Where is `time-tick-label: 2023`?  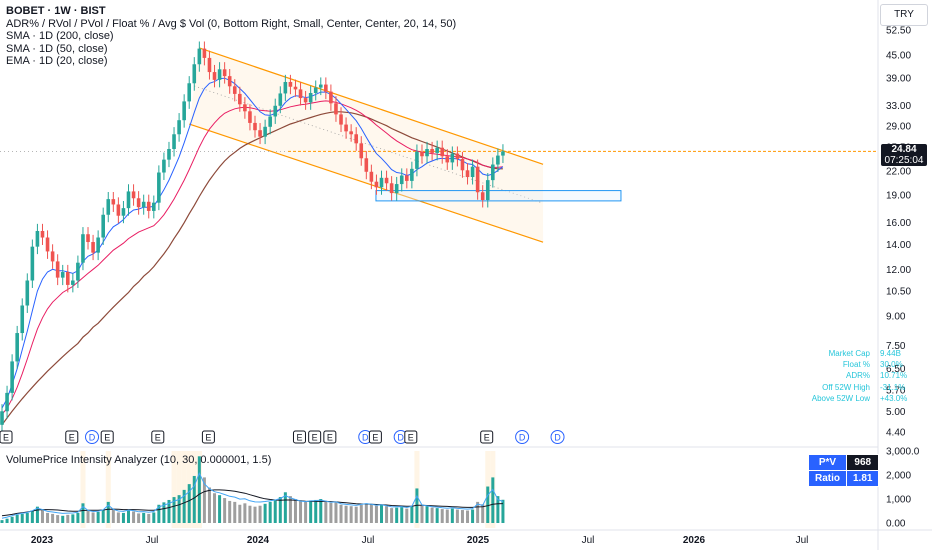
time-tick-label: 2023 is located at coordinates (42, 540).